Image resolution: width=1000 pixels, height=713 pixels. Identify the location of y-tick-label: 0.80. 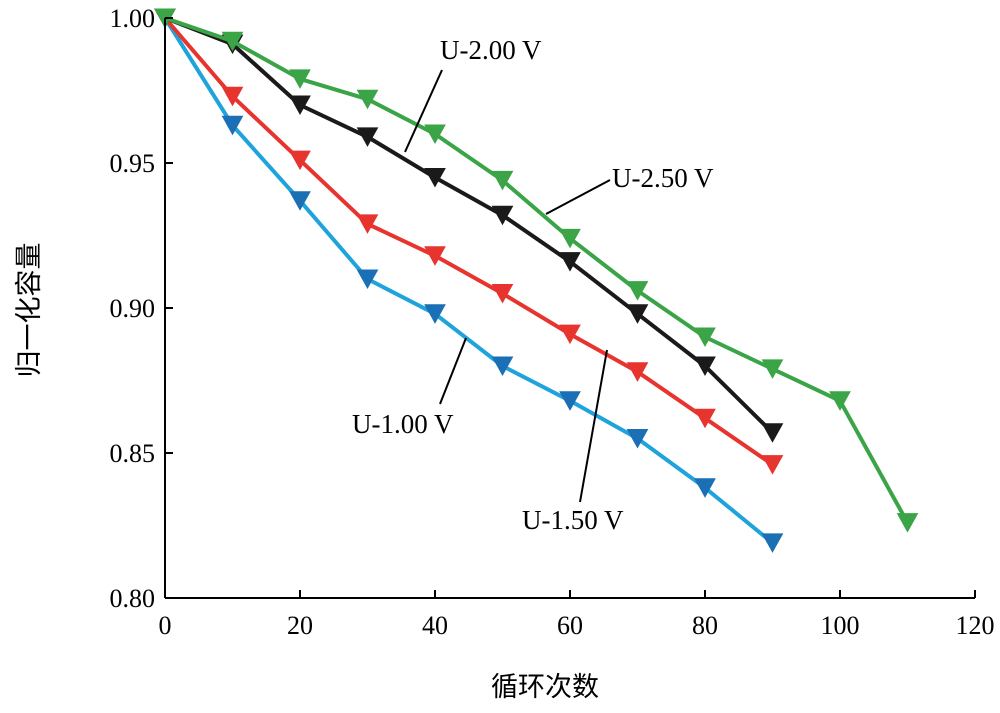
(133, 598).